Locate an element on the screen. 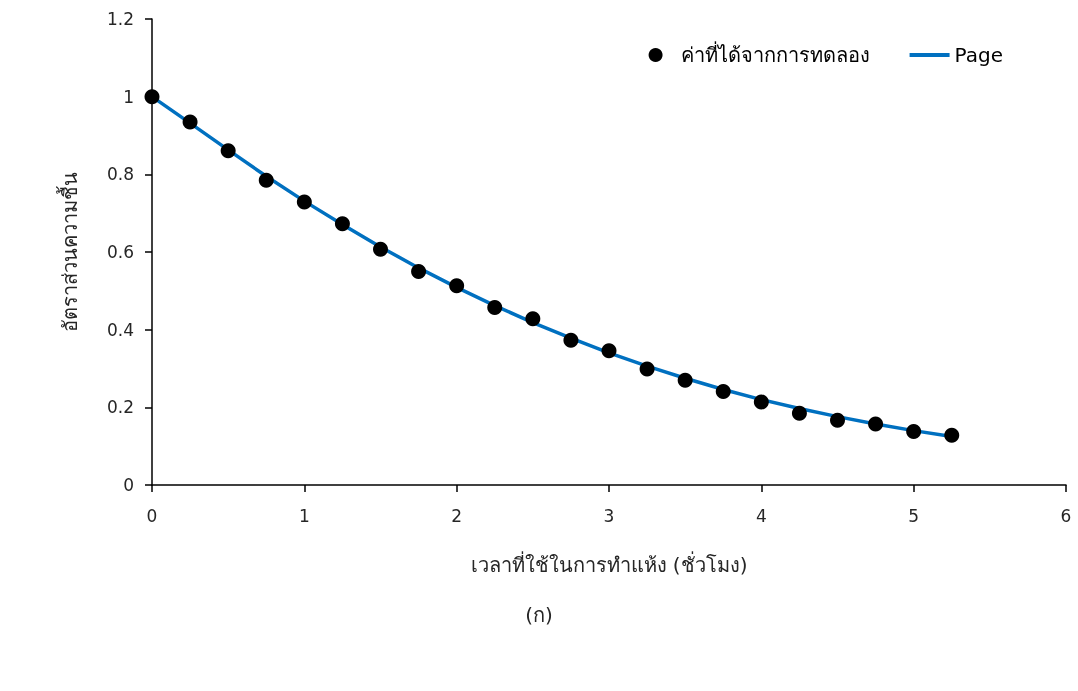 The image size is (1078, 691). legend-label: ค่าที่ได้จากการทดลอง is located at coordinates (775, 54).